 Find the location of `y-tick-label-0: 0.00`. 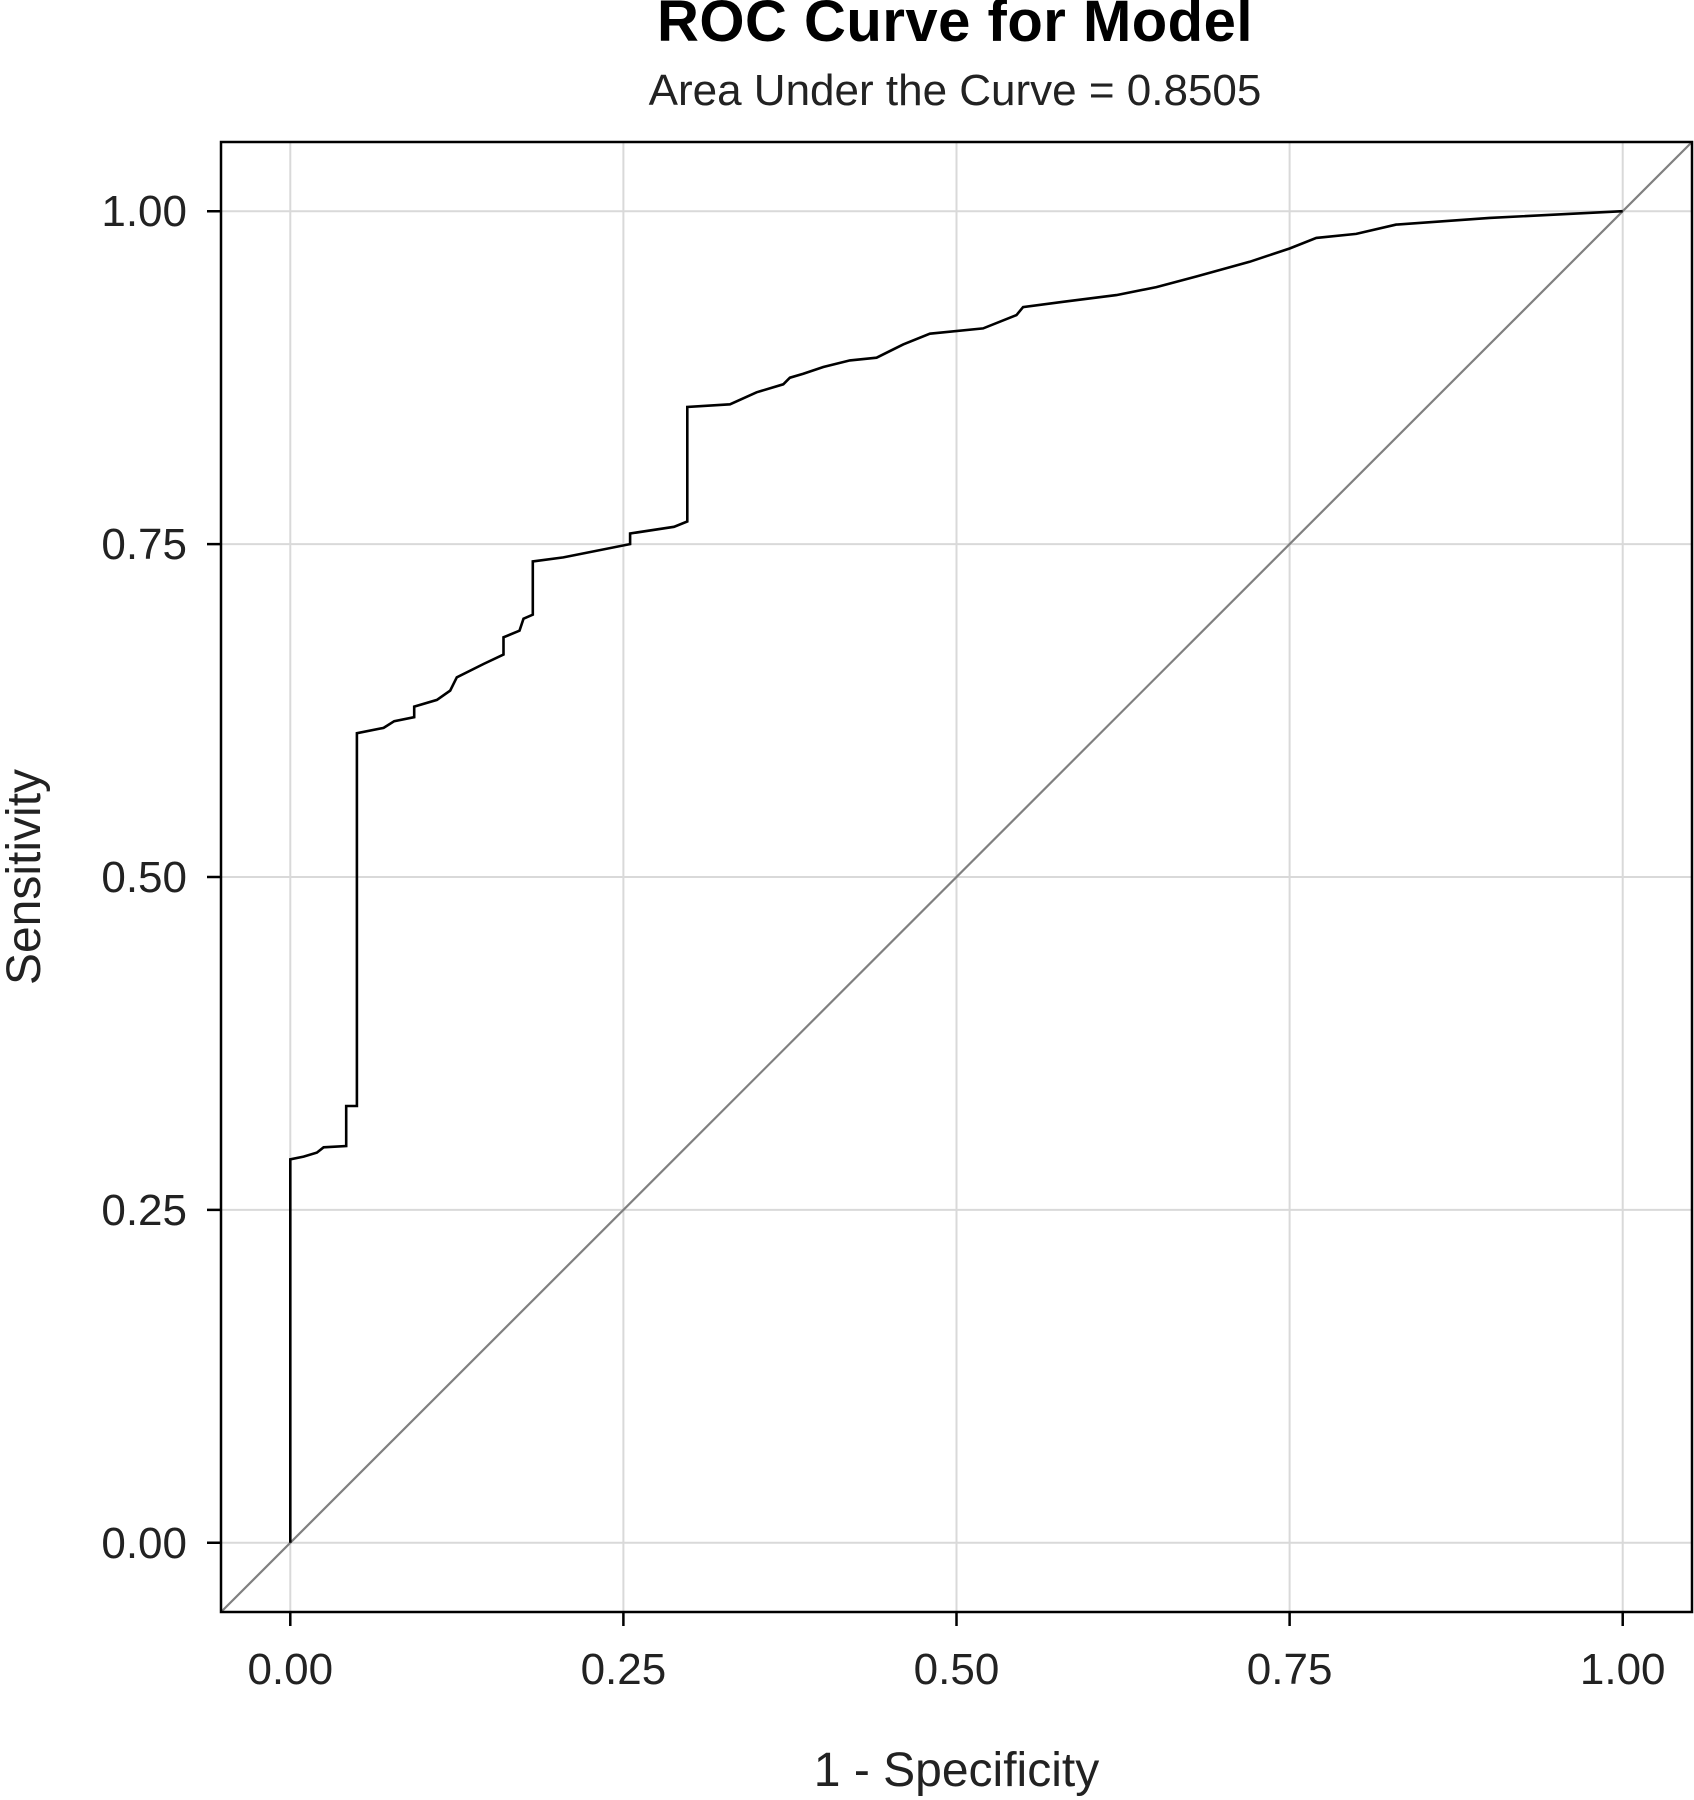

y-tick-label-0: 0.00 is located at coordinates (144, 1543).